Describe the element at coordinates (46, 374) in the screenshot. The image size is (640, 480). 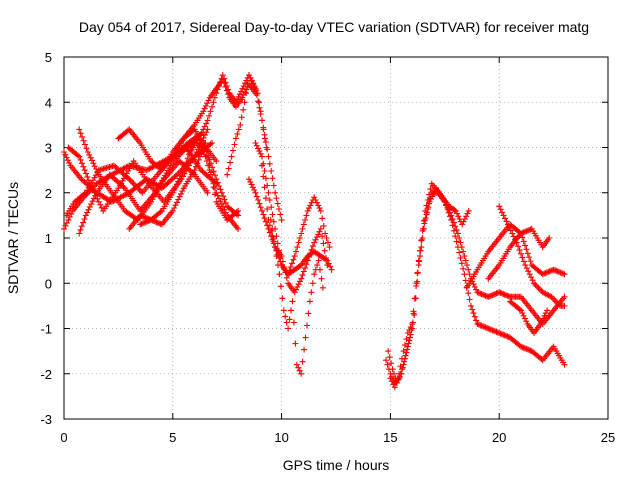
I see `y-tick-label: -2` at that location.